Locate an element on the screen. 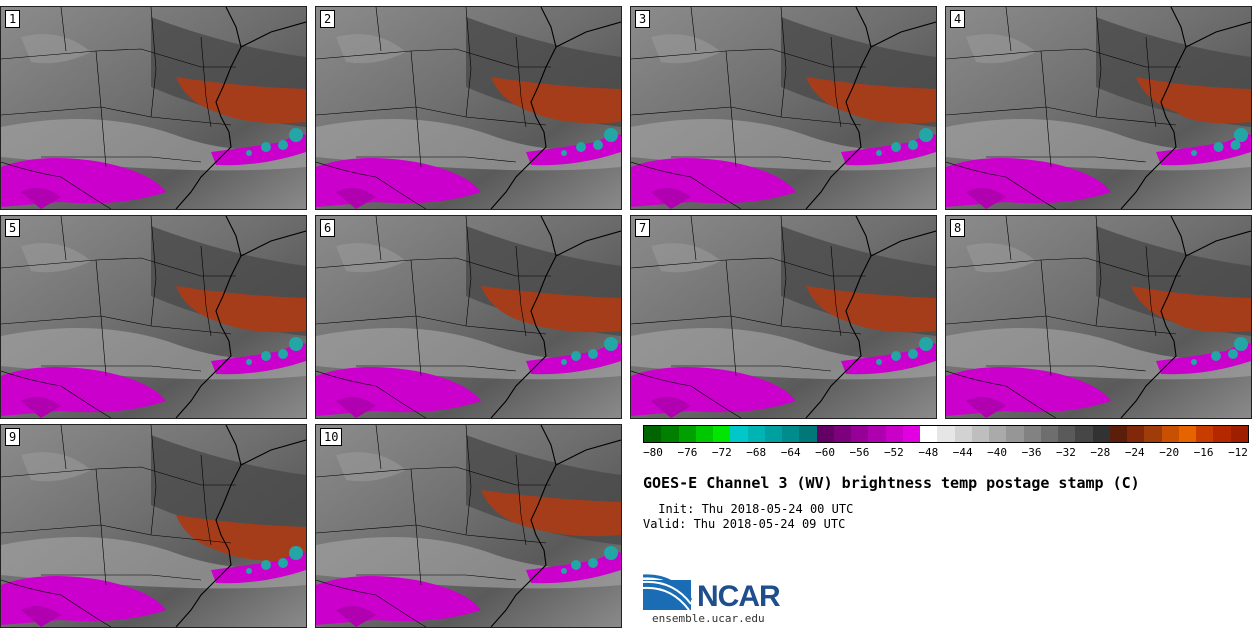  panel-number: 9 is located at coordinates (13, 437).